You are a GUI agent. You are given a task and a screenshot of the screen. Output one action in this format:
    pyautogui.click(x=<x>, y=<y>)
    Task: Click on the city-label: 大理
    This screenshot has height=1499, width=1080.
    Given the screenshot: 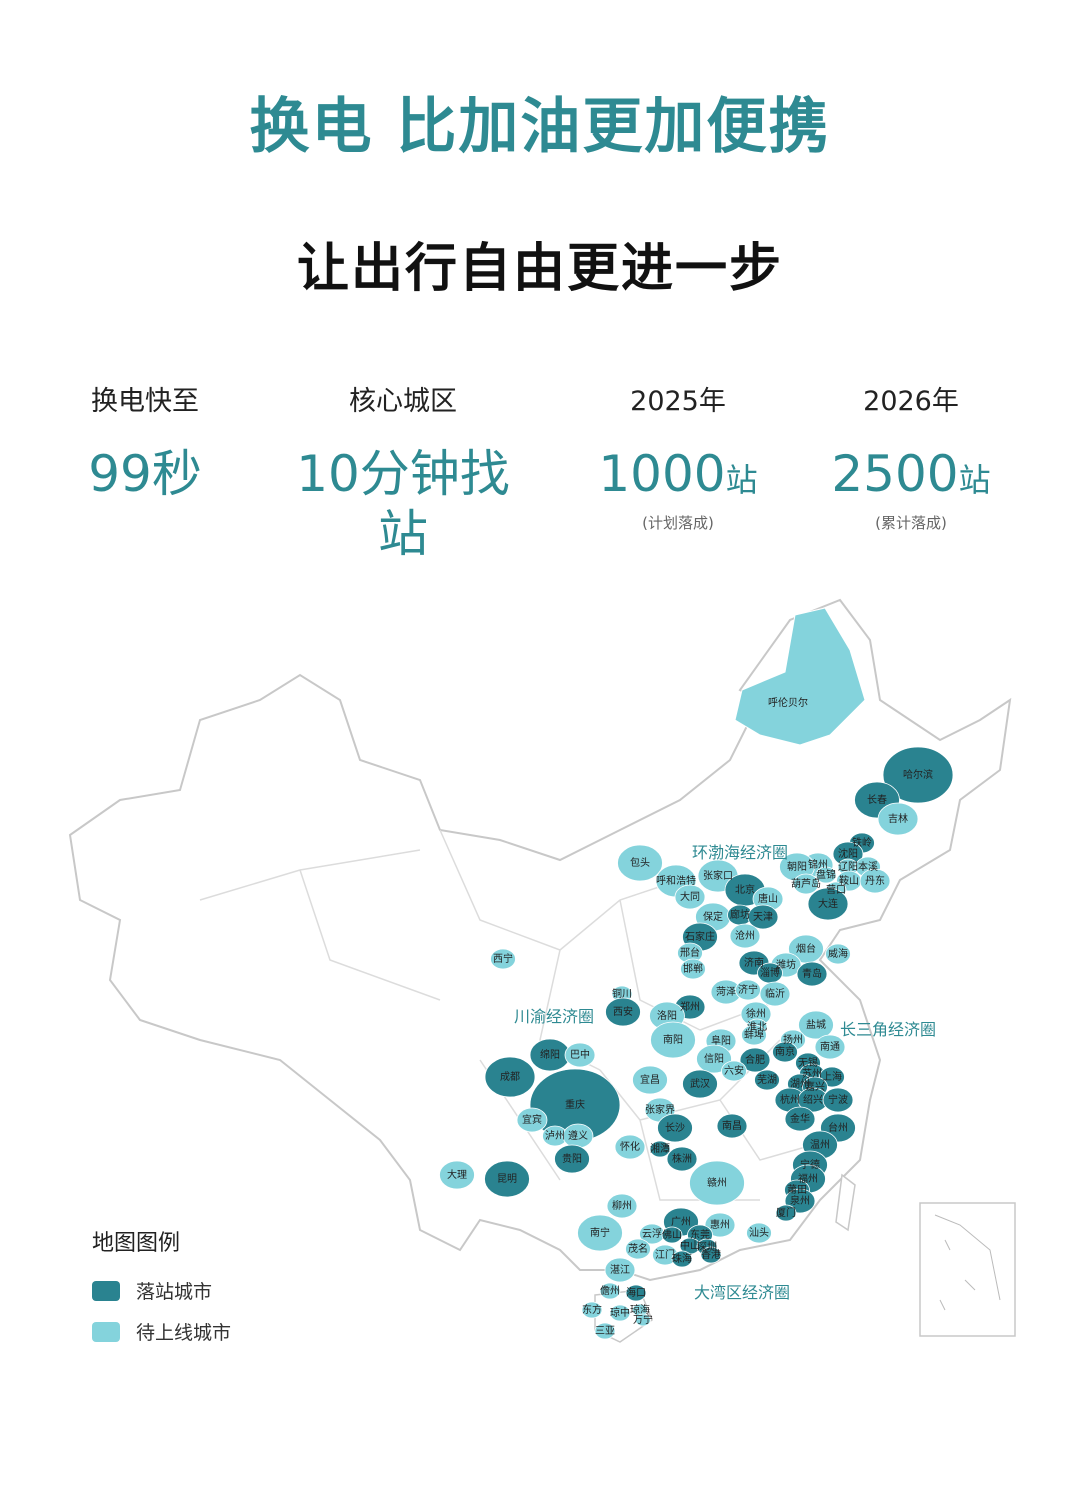 What is the action you would take?
    pyautogui.click(x=457, y=1174)
    